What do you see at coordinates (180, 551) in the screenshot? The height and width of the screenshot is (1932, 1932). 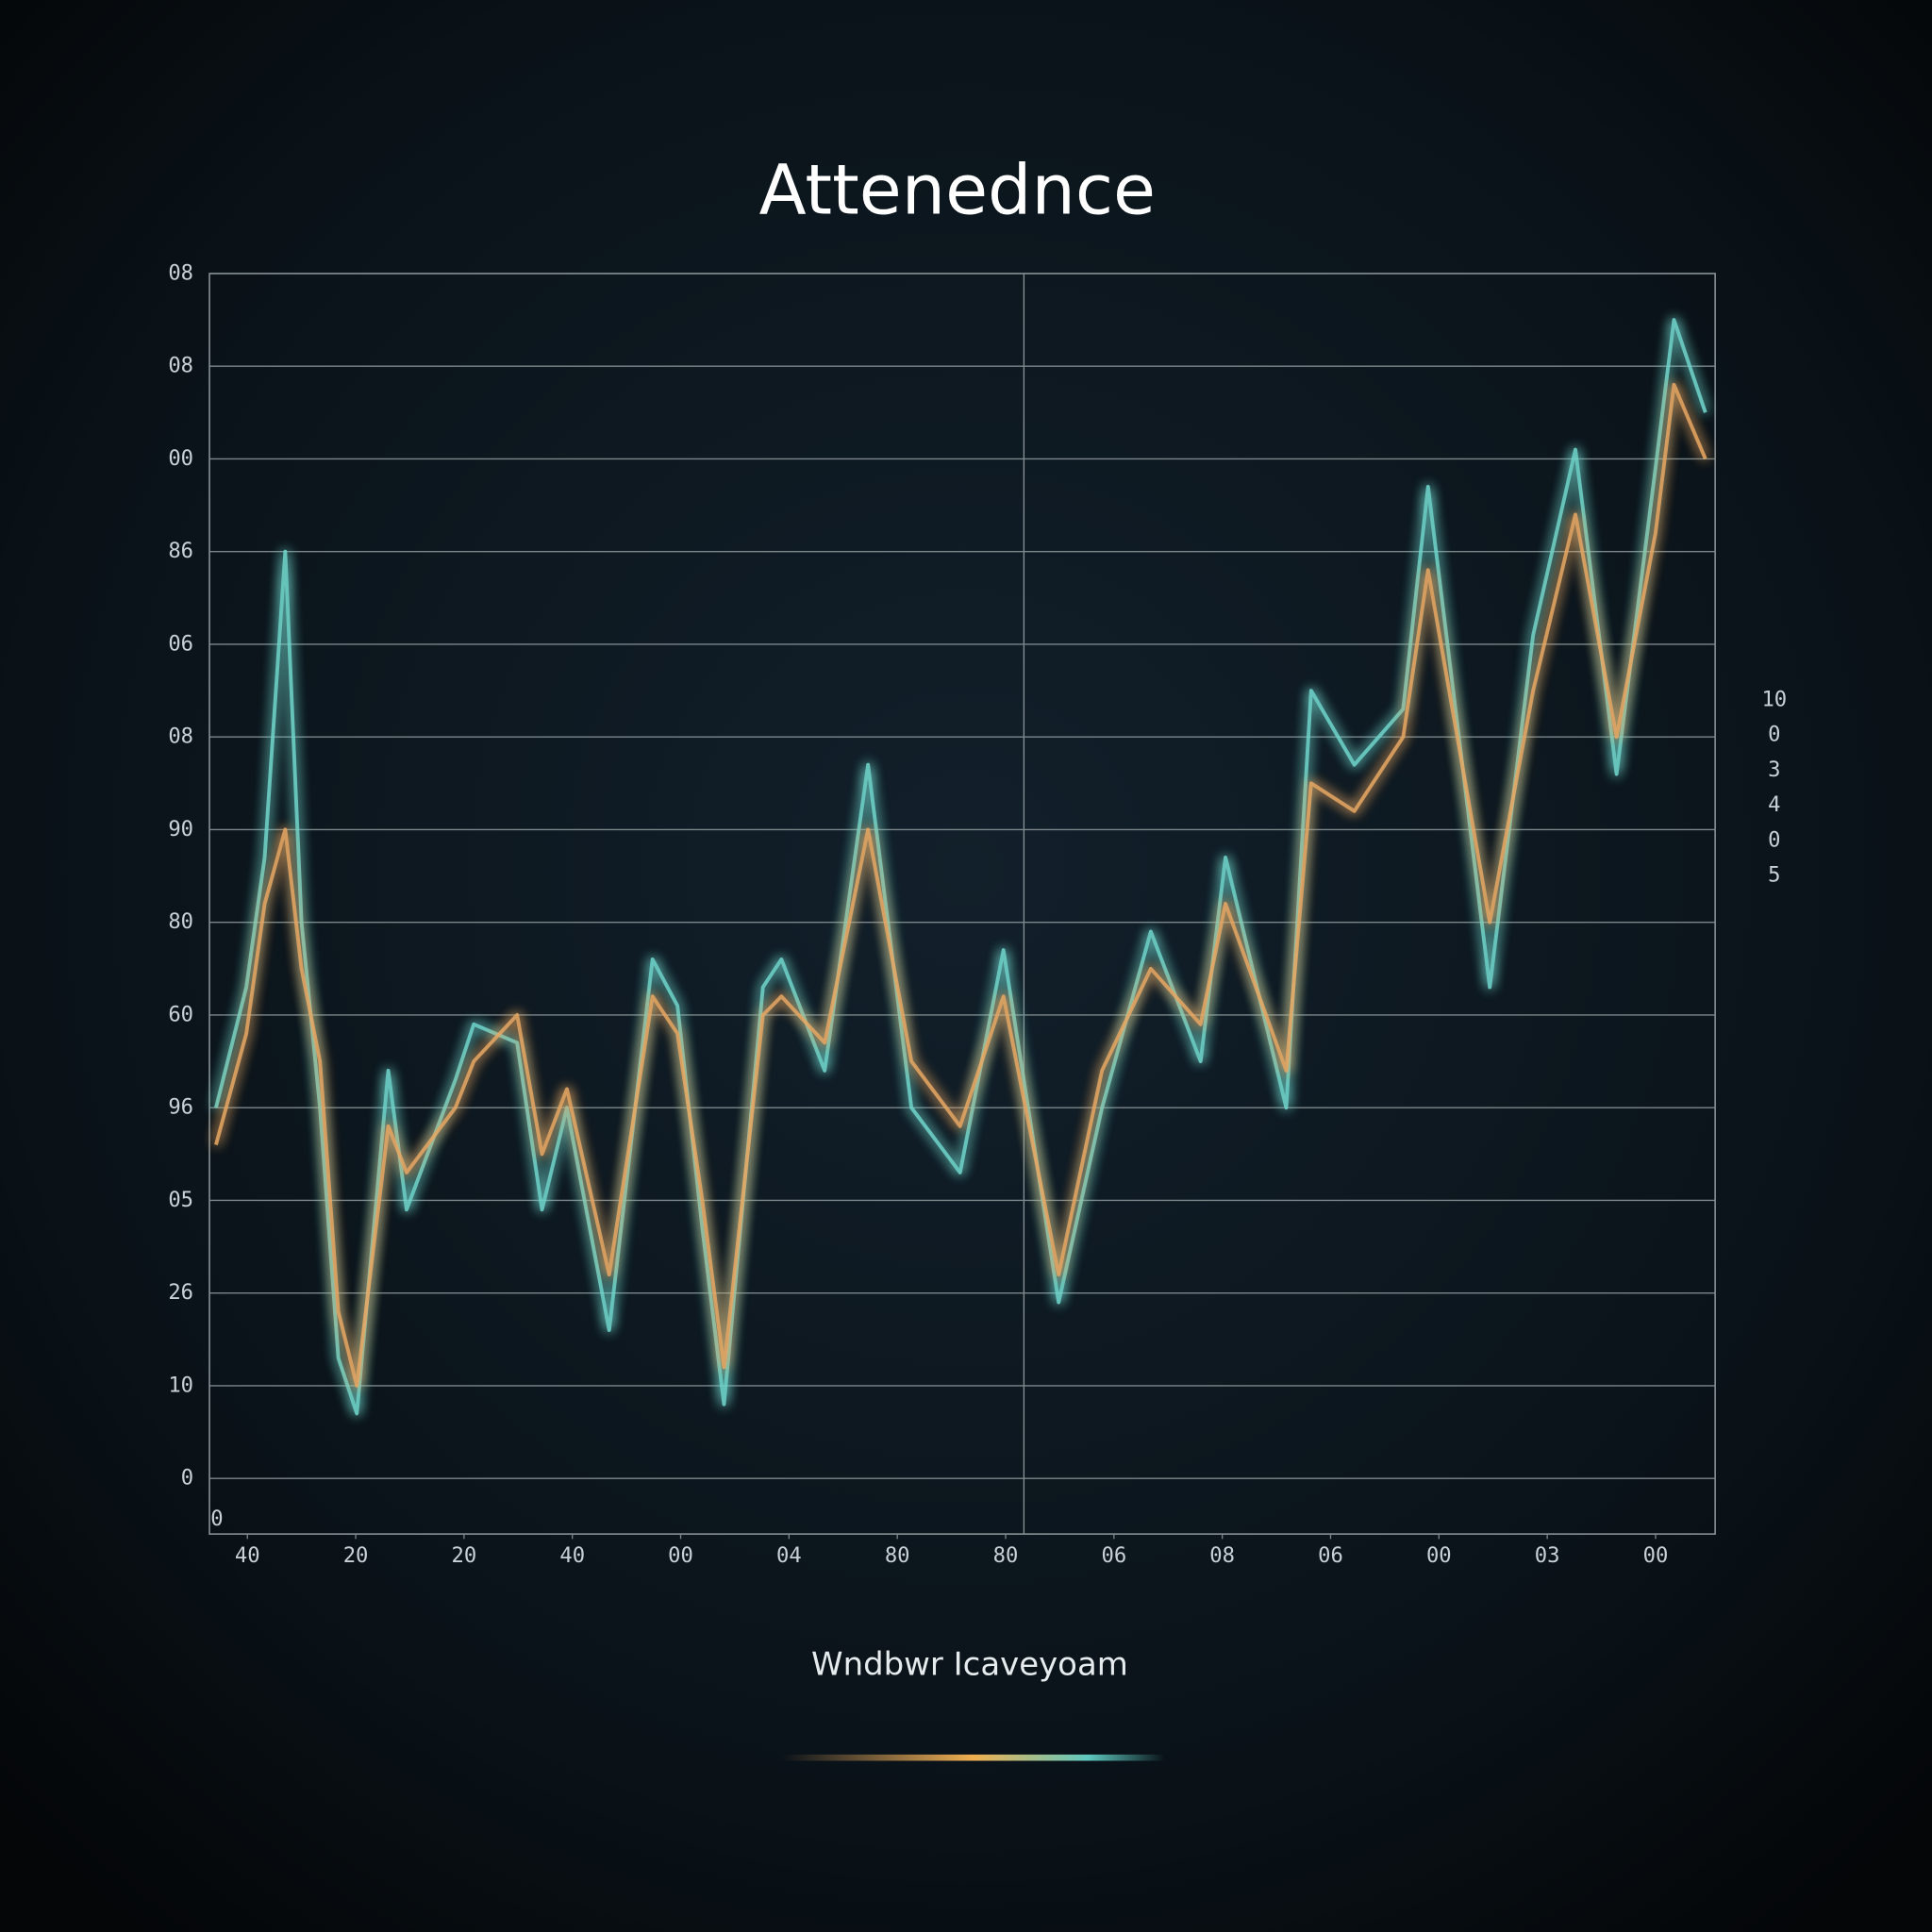 I see `y-tick-label: 86` at bounding box center [180, 551].